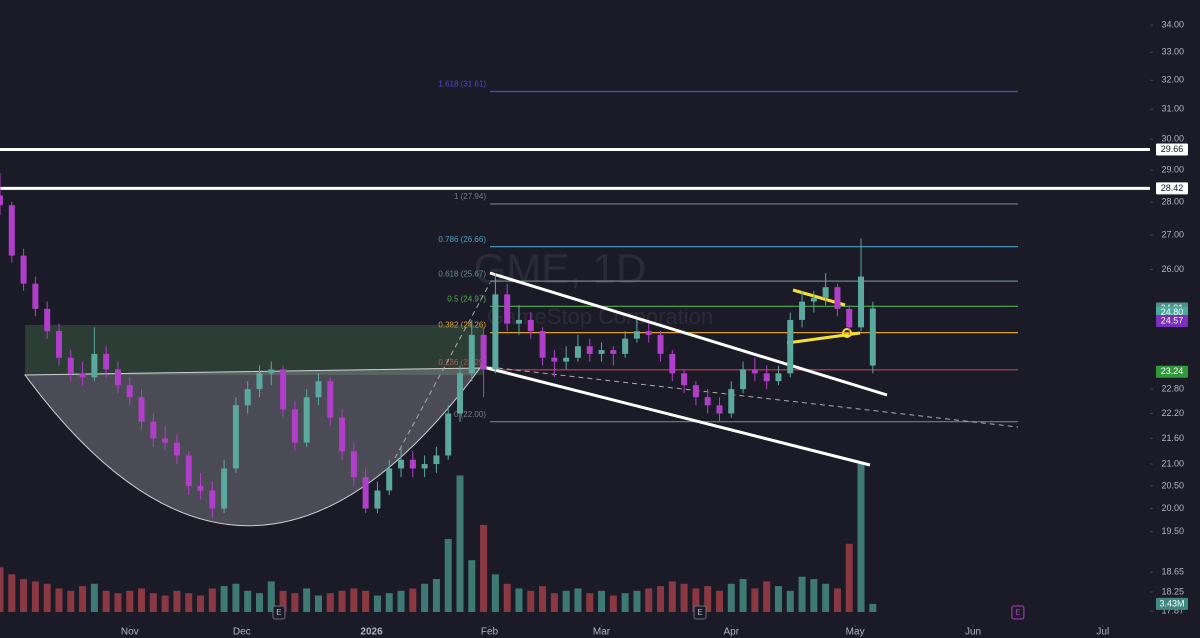 This screenshot has height=638, width=1200. Describe the element at coordinates (1172, 438) in the screenshot. I see `y-tick-label: 21.60` at that location.